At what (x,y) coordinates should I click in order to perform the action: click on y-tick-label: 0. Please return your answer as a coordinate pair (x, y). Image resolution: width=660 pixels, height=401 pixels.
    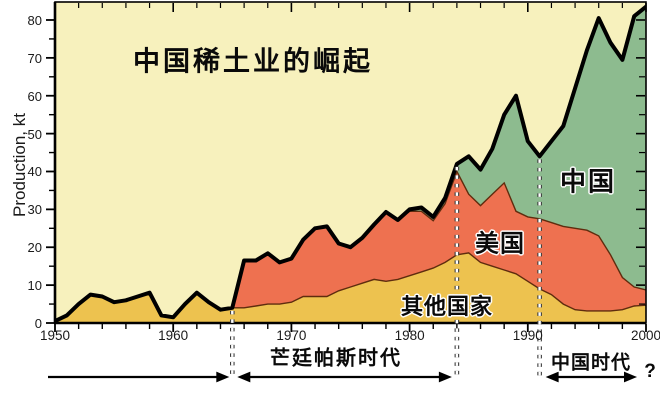
    Looking at the image, I should click on (38, 323).